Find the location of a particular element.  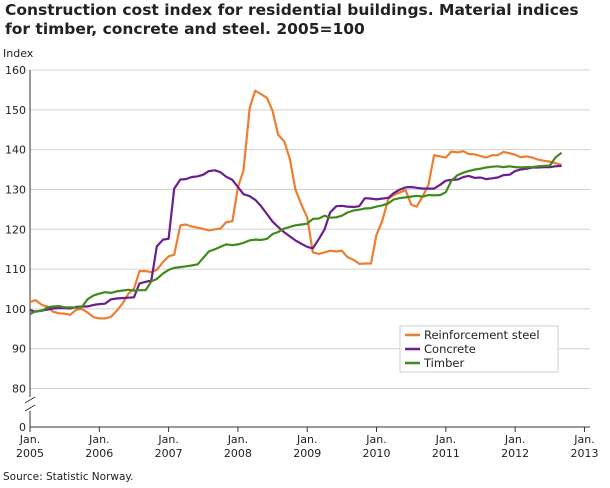

x-tick-label-2: Jan. 2007 is located at coordinates (169, 446).